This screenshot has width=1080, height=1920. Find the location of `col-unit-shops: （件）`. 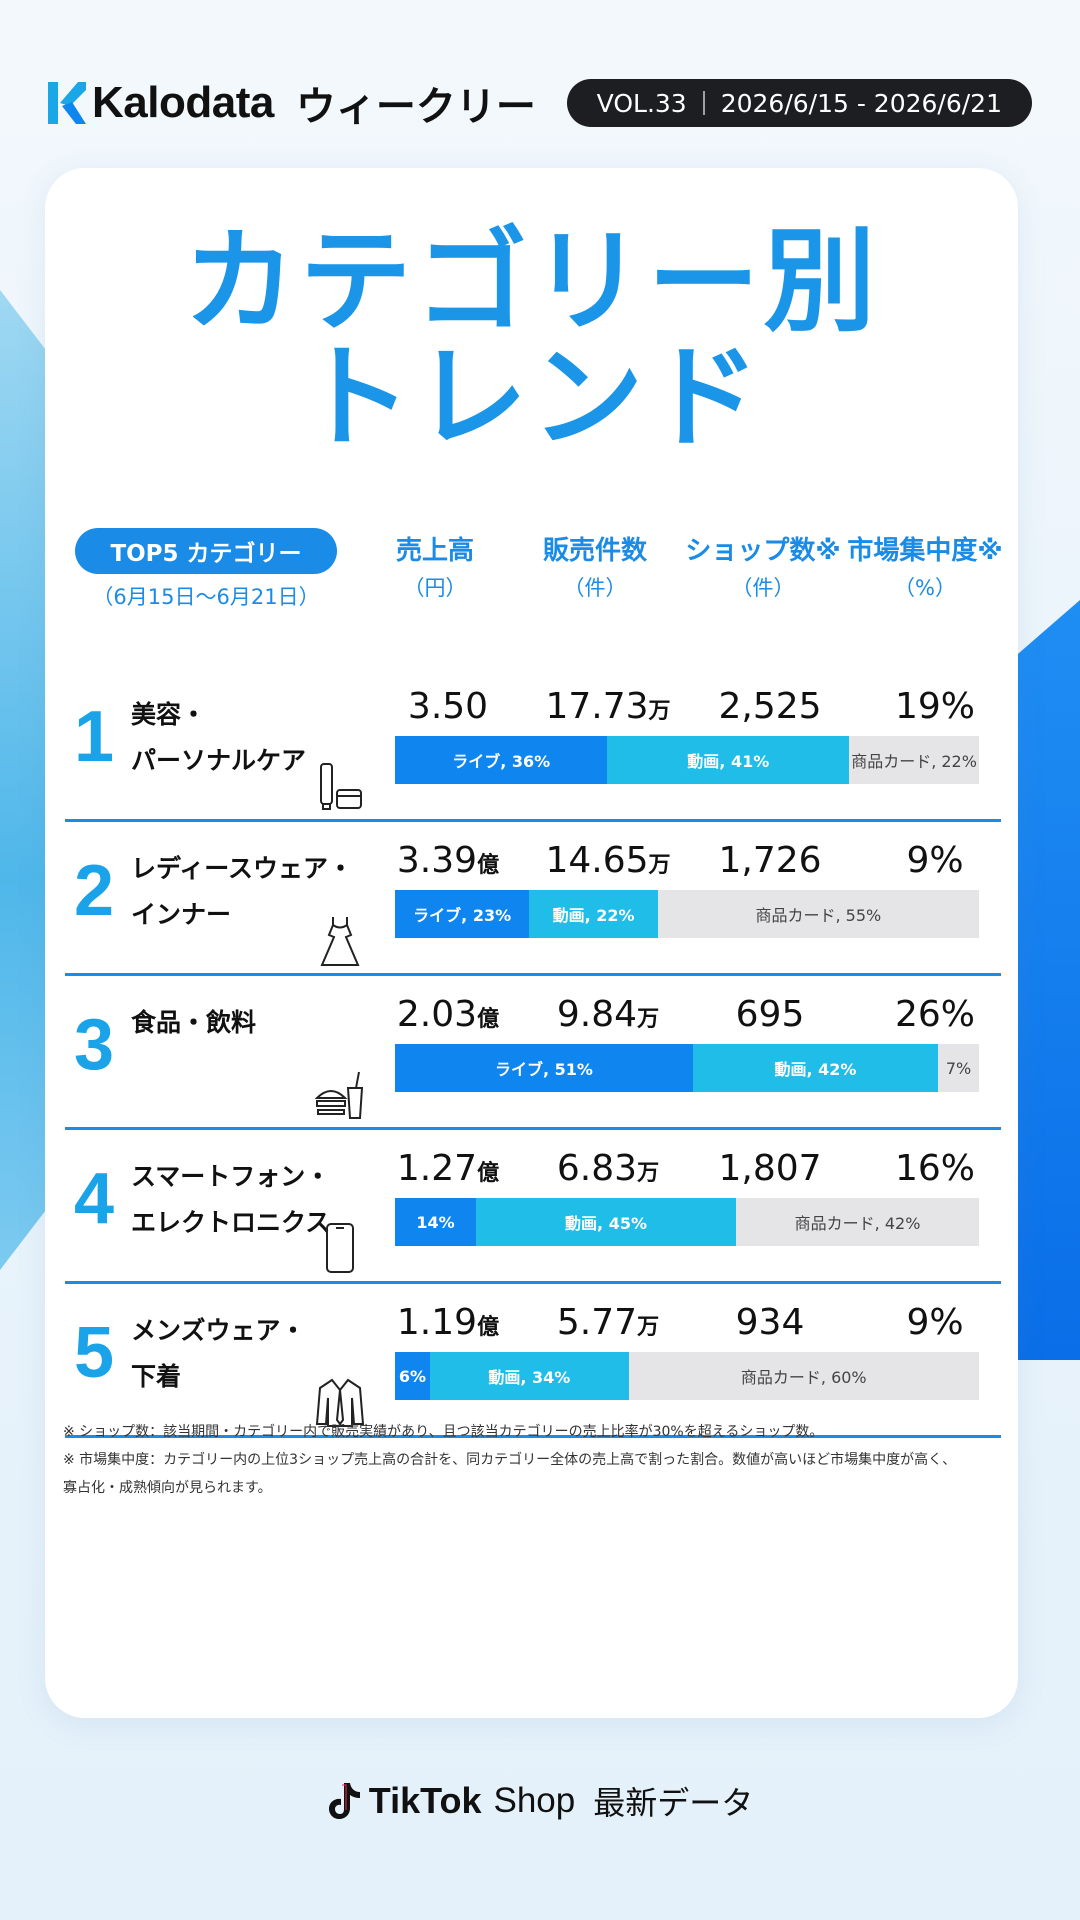

col-unit-shops: （件） is located at coordinates (763, 588).